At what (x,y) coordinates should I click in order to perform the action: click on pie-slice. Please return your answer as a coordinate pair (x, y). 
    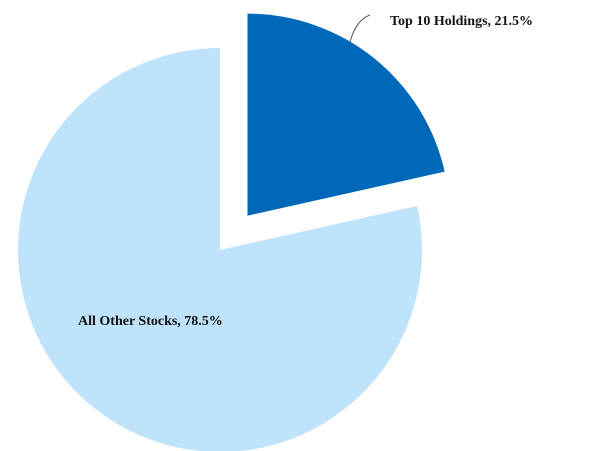
    Looking at the image, I should click on (346, 114).